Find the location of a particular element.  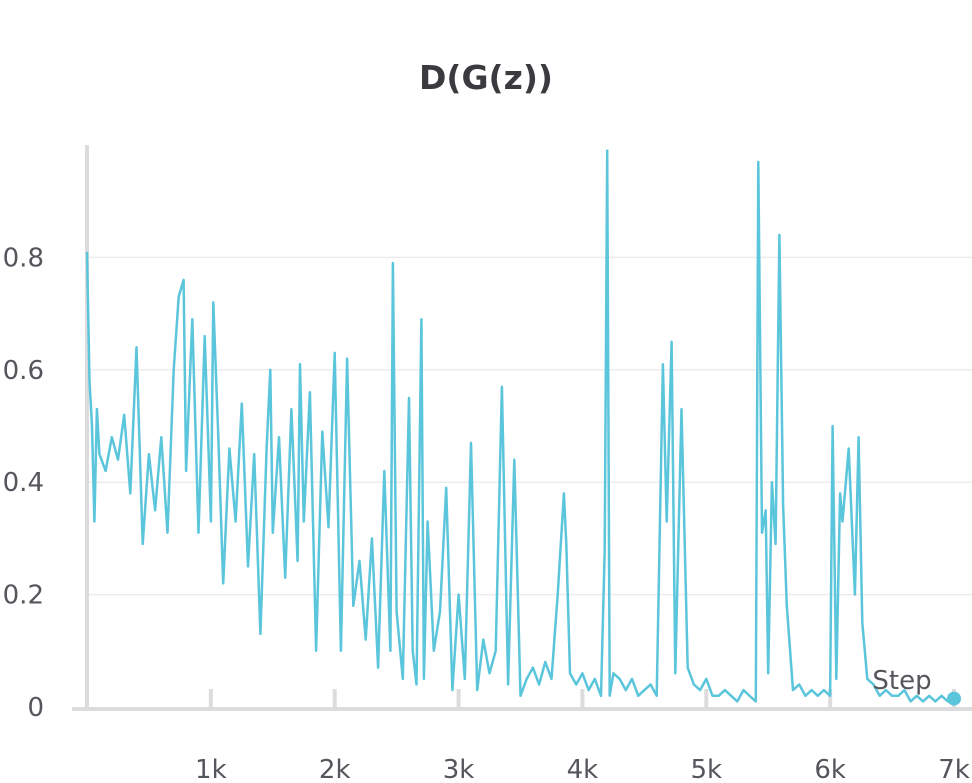

y-tick-label: 0.4 is located at coordinates (23, 483).